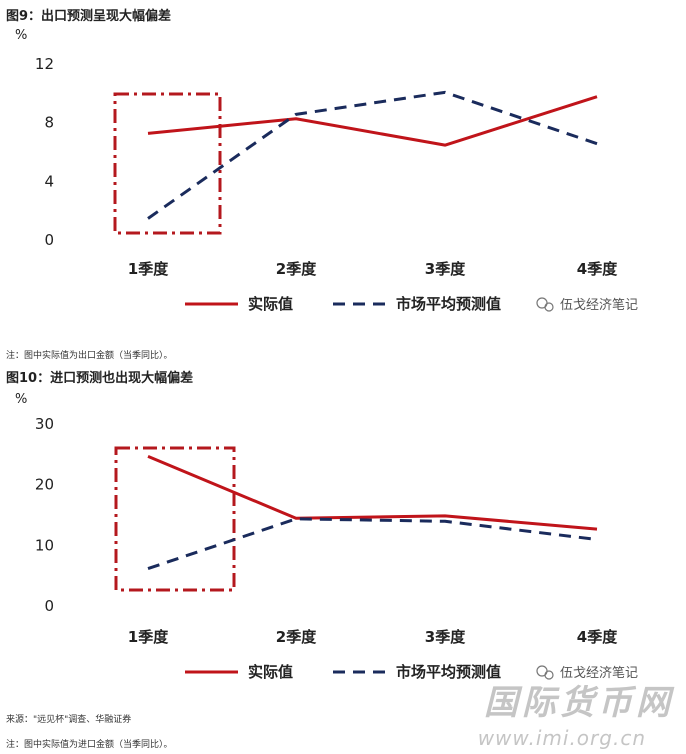 Image resolution: width=686 pixels, height=754 pixels. I want to click on y-tick-label: 12, so click(44, 64).